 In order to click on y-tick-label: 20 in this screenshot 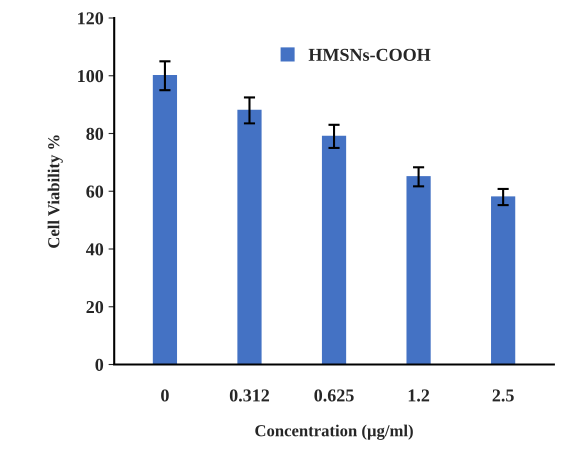, I will do `click(95, 307)`.